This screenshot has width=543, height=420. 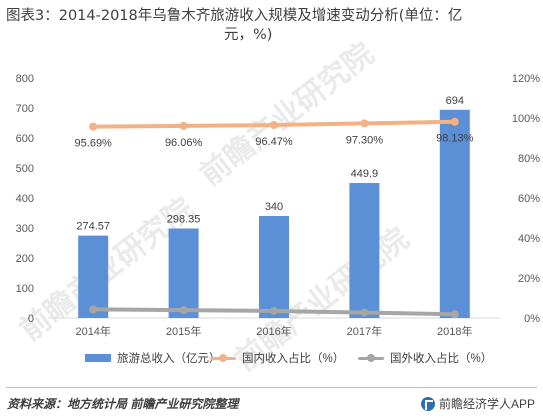 I want to click on legend-swatch-domestic, so click(x=223, y=357).